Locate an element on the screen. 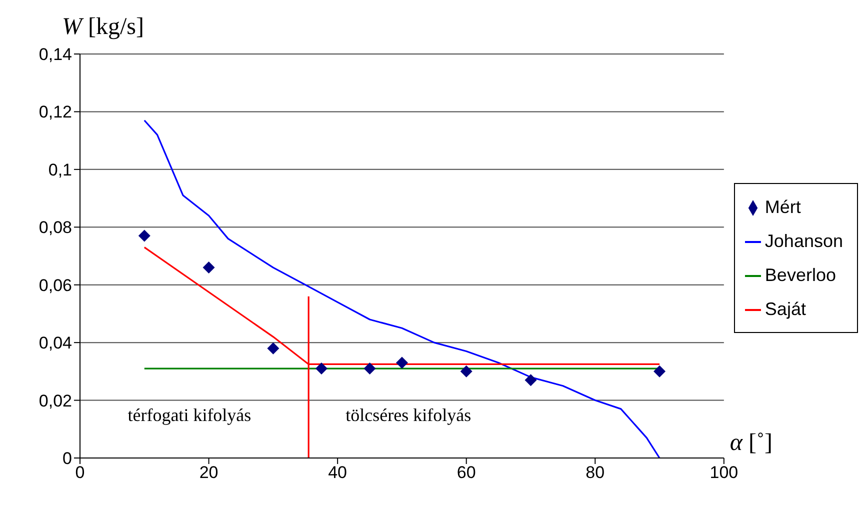 Image resolution: width=866 pixels, height=518 pixels. y-tick-label: 0 is located at coordinates (67, 458).